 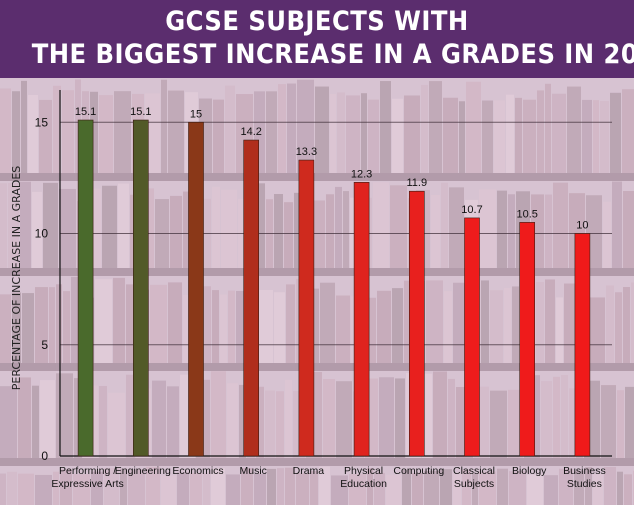 I want to click on bar-value-label: 13.3, so click(x=306, y=152).